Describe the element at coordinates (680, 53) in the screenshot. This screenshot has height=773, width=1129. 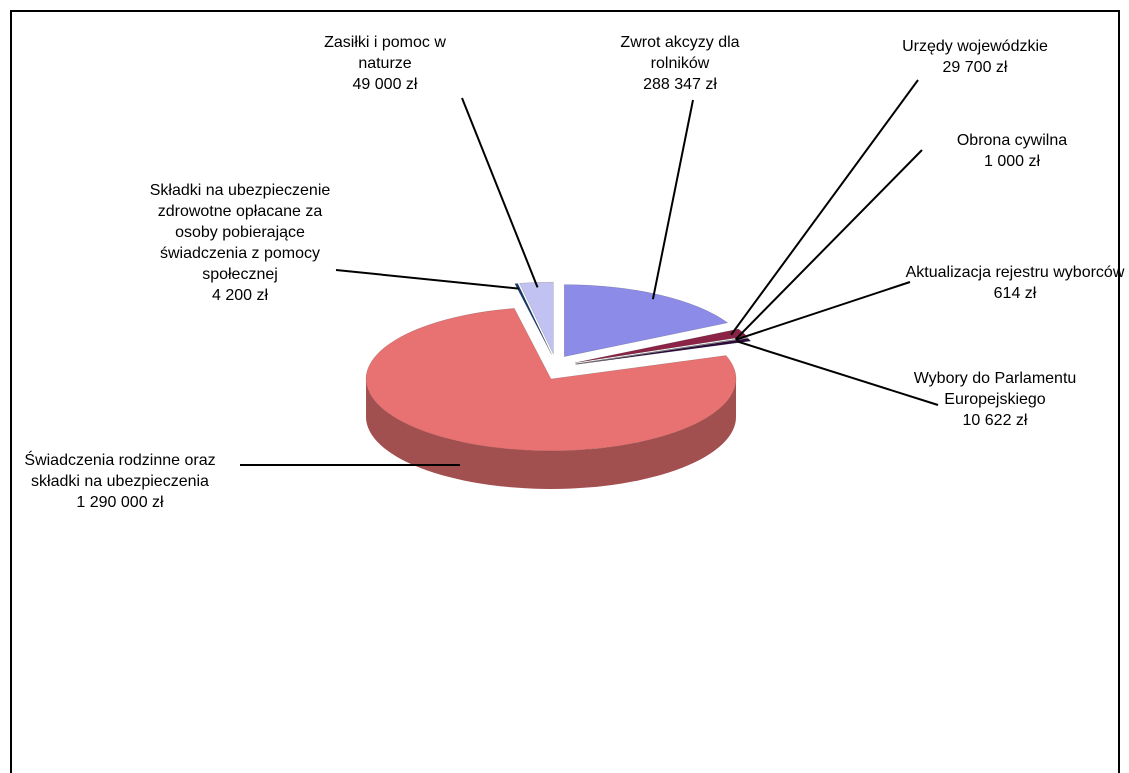
I see `category-label: Zwrot akcyzy dla rolników` at that location.